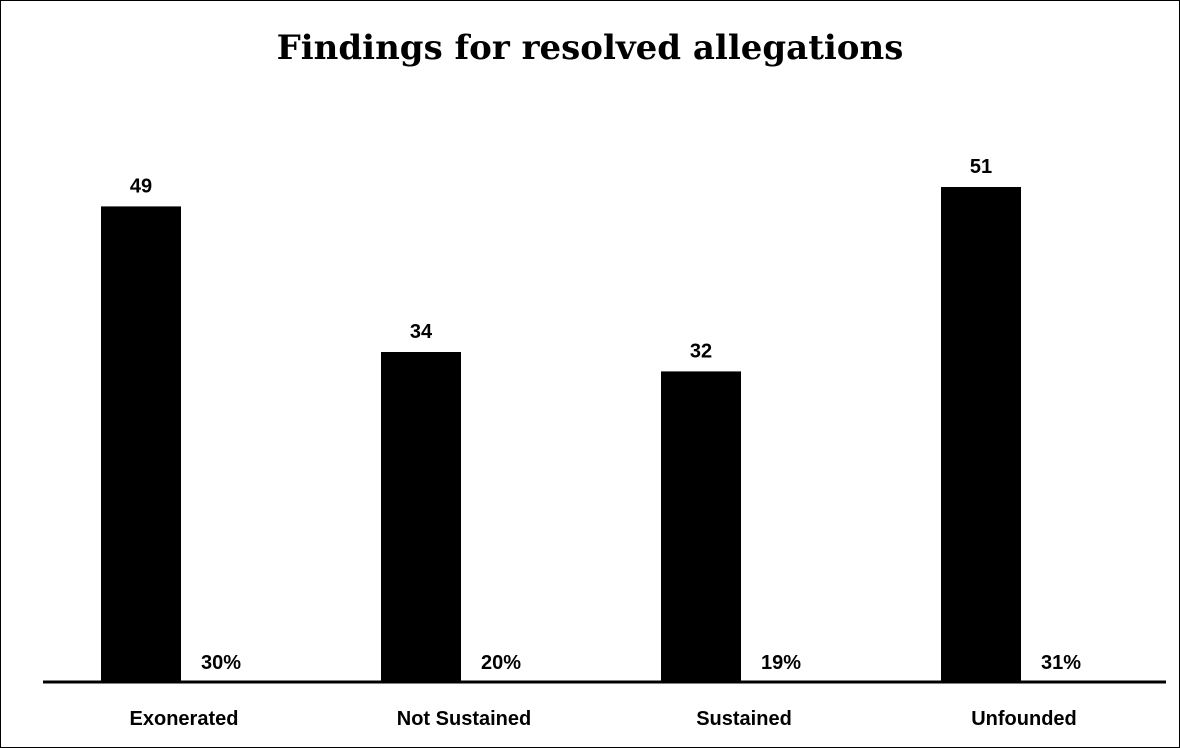 The width and height of the screenshot is (1180, 748). I want to click on value-label: 51, so click(981, 167).